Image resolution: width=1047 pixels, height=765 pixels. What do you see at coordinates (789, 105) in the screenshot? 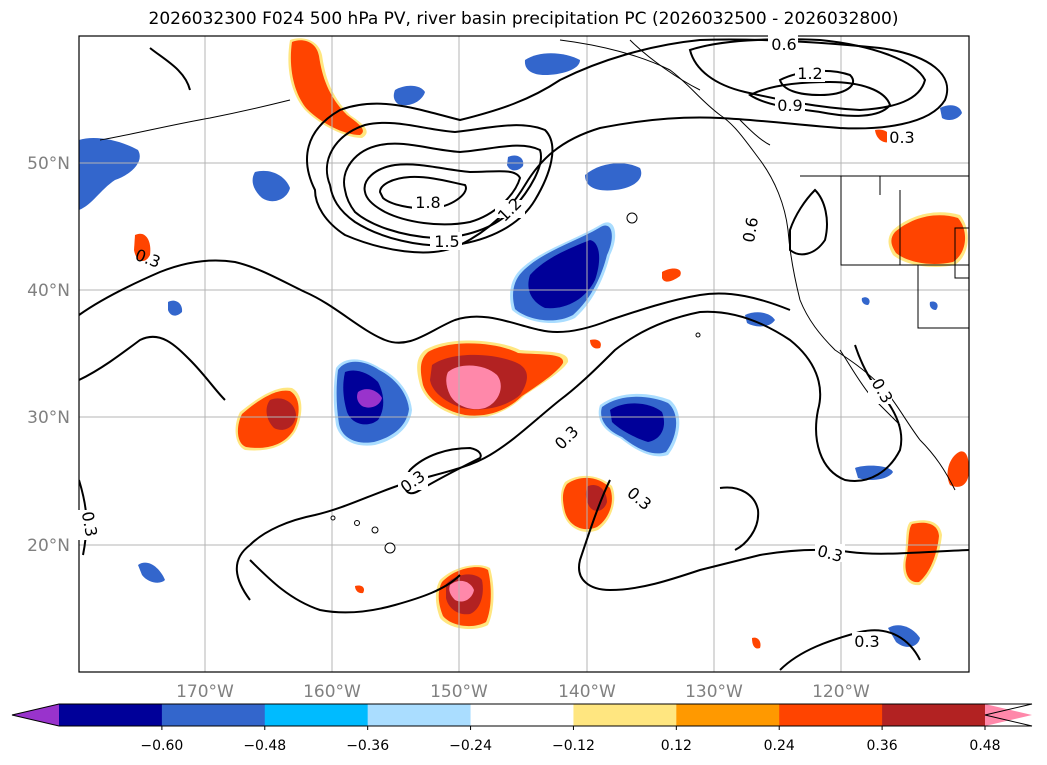
I see `contour-label: 0.9` at bounding box center [789, 105].